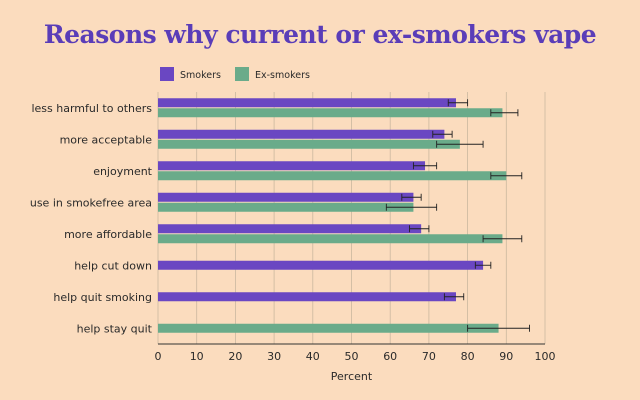 This screenshot has height=400, width=640. I want to click on legend-swatch-ex-smokers, so click(242, 74).